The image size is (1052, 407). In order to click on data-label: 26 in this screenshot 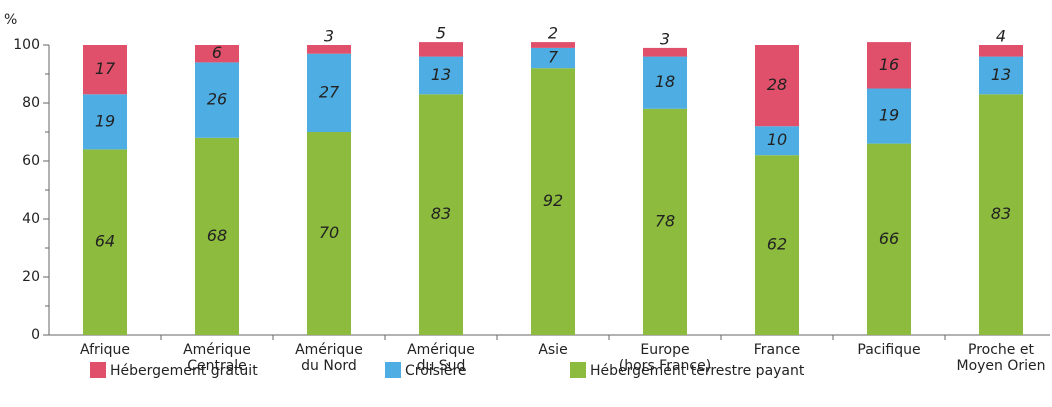, I will do `click(217, 99)`.